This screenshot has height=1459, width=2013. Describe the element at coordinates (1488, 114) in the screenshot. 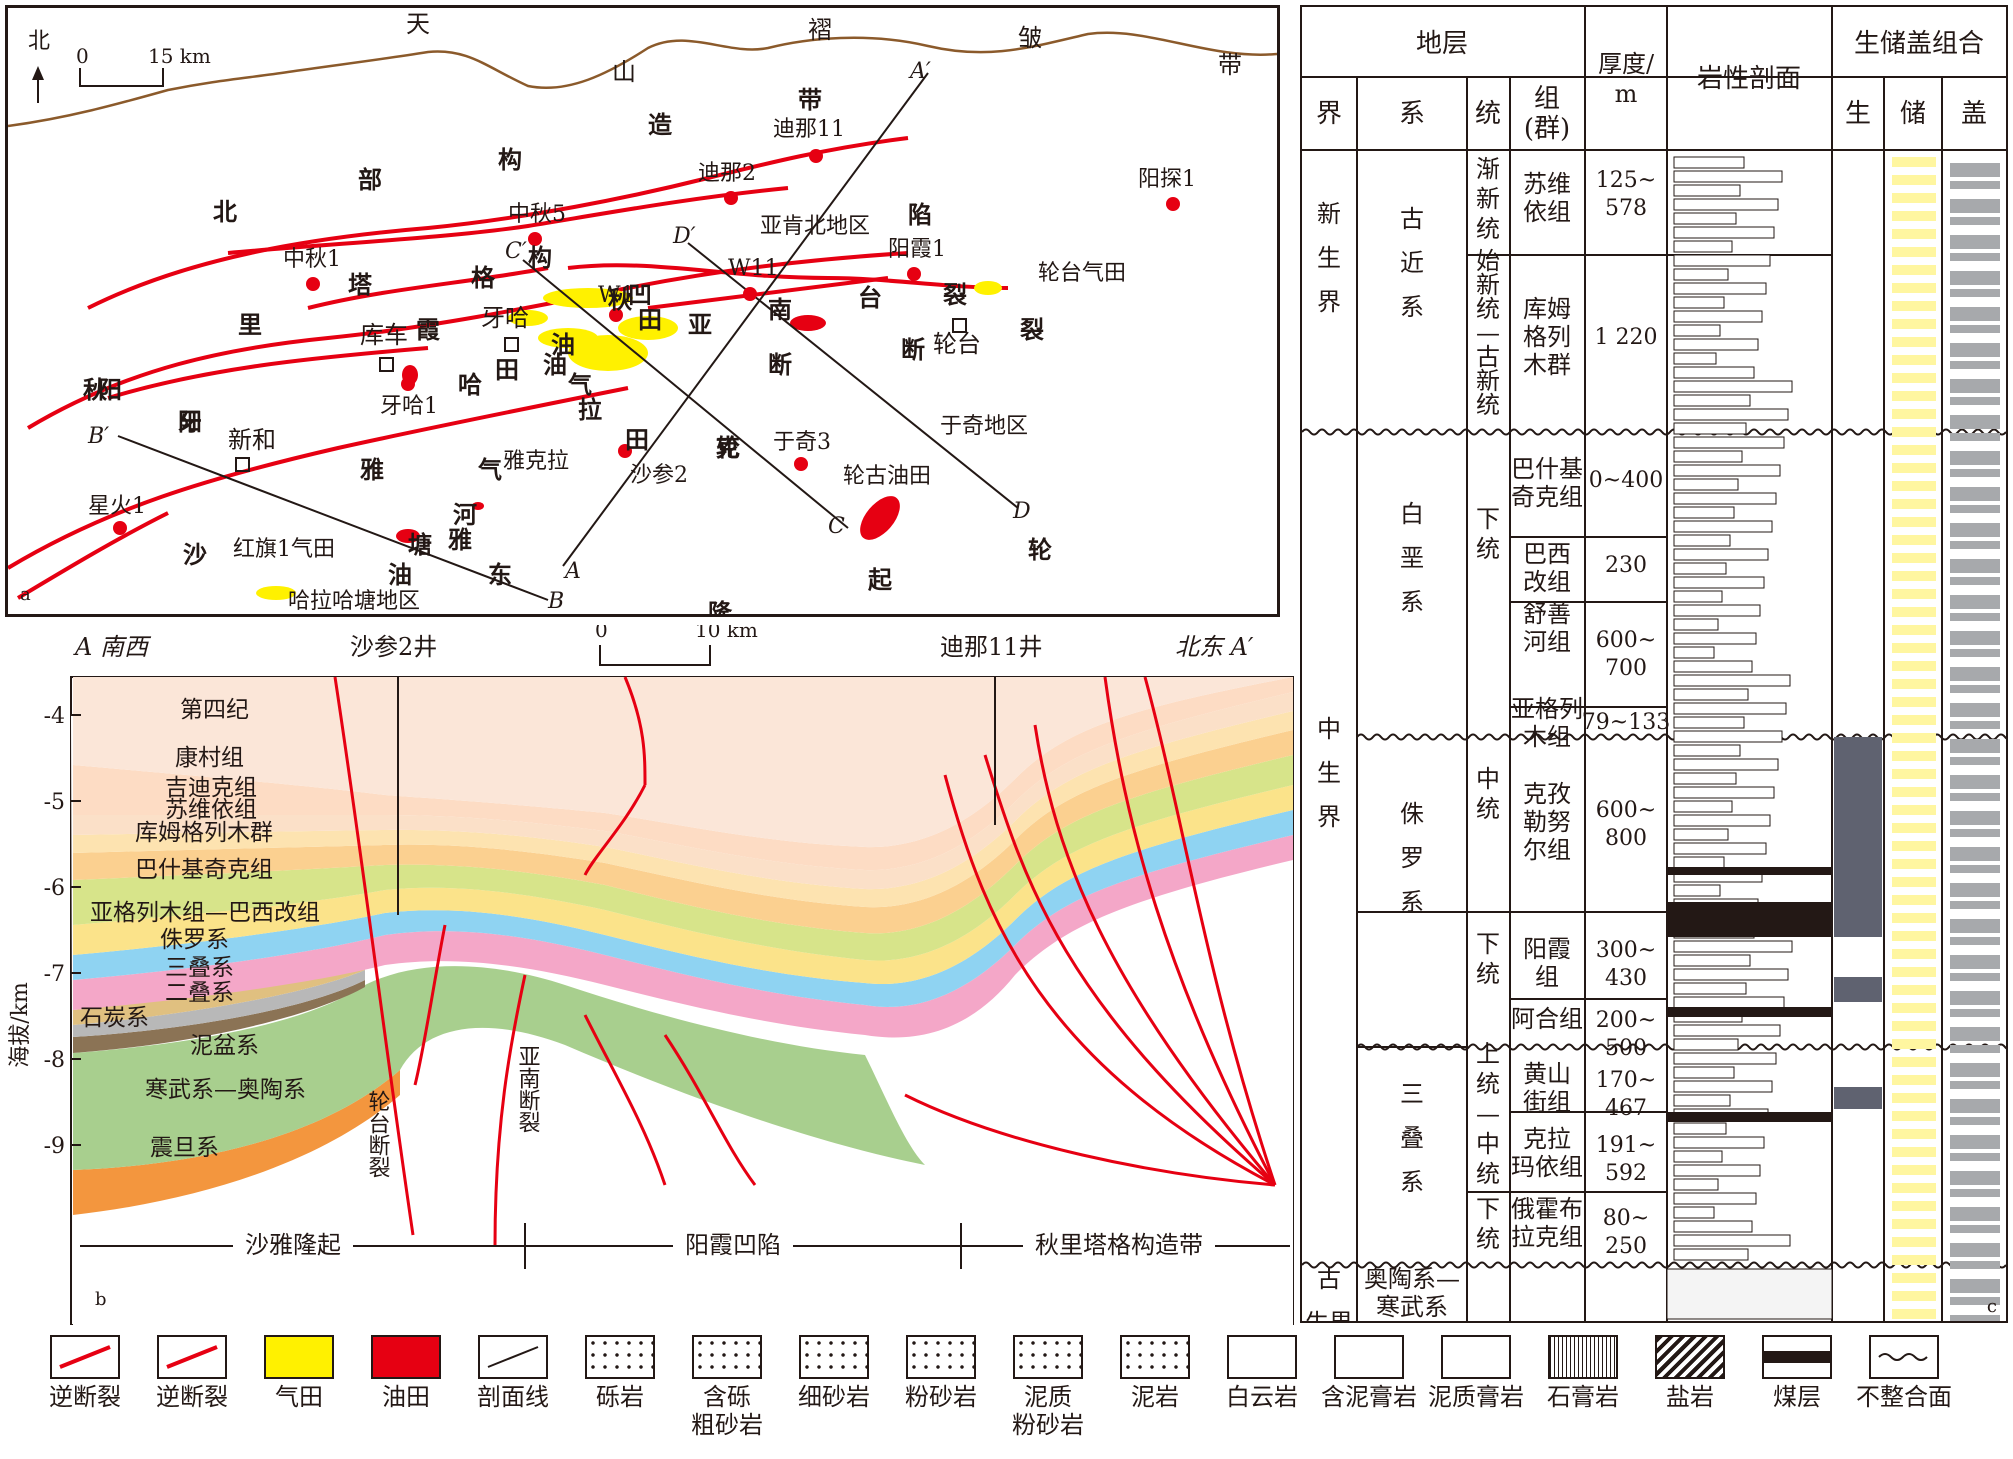

I see `header-tong: 统` at that location.